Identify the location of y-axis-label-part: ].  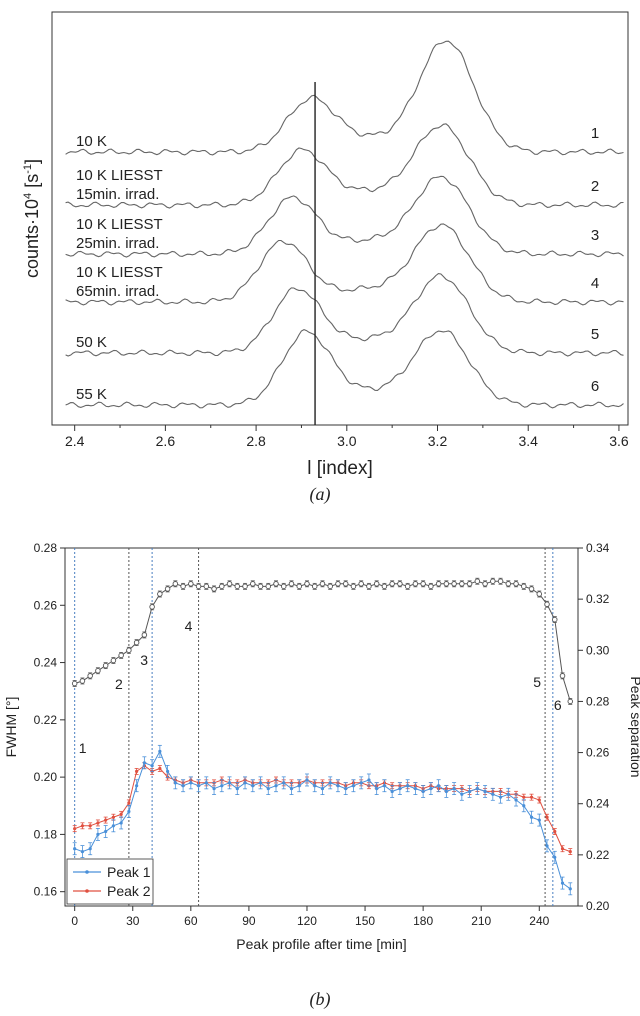
(32, 161).